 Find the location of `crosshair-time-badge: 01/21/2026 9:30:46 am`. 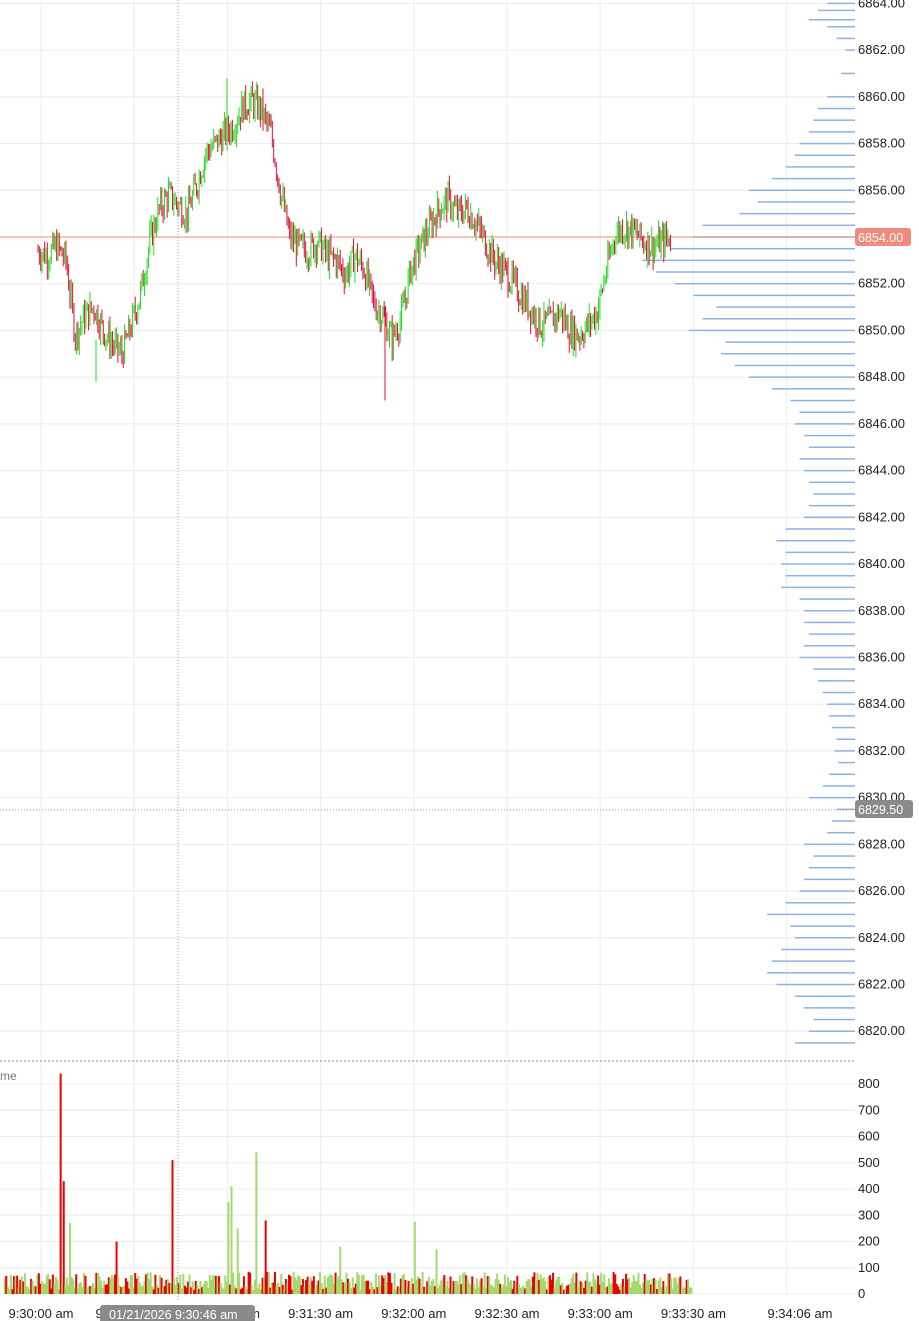

crosshair-time-badge: 01/21/2026 9:30:46 am is located at coordinates (177, 1313).